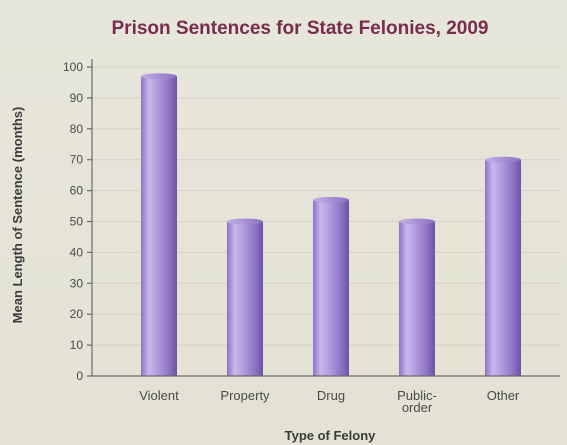 The height and width of the screenshot is (445, 567). I want to click on y-tick-label-60: 60, so click(77, 191).